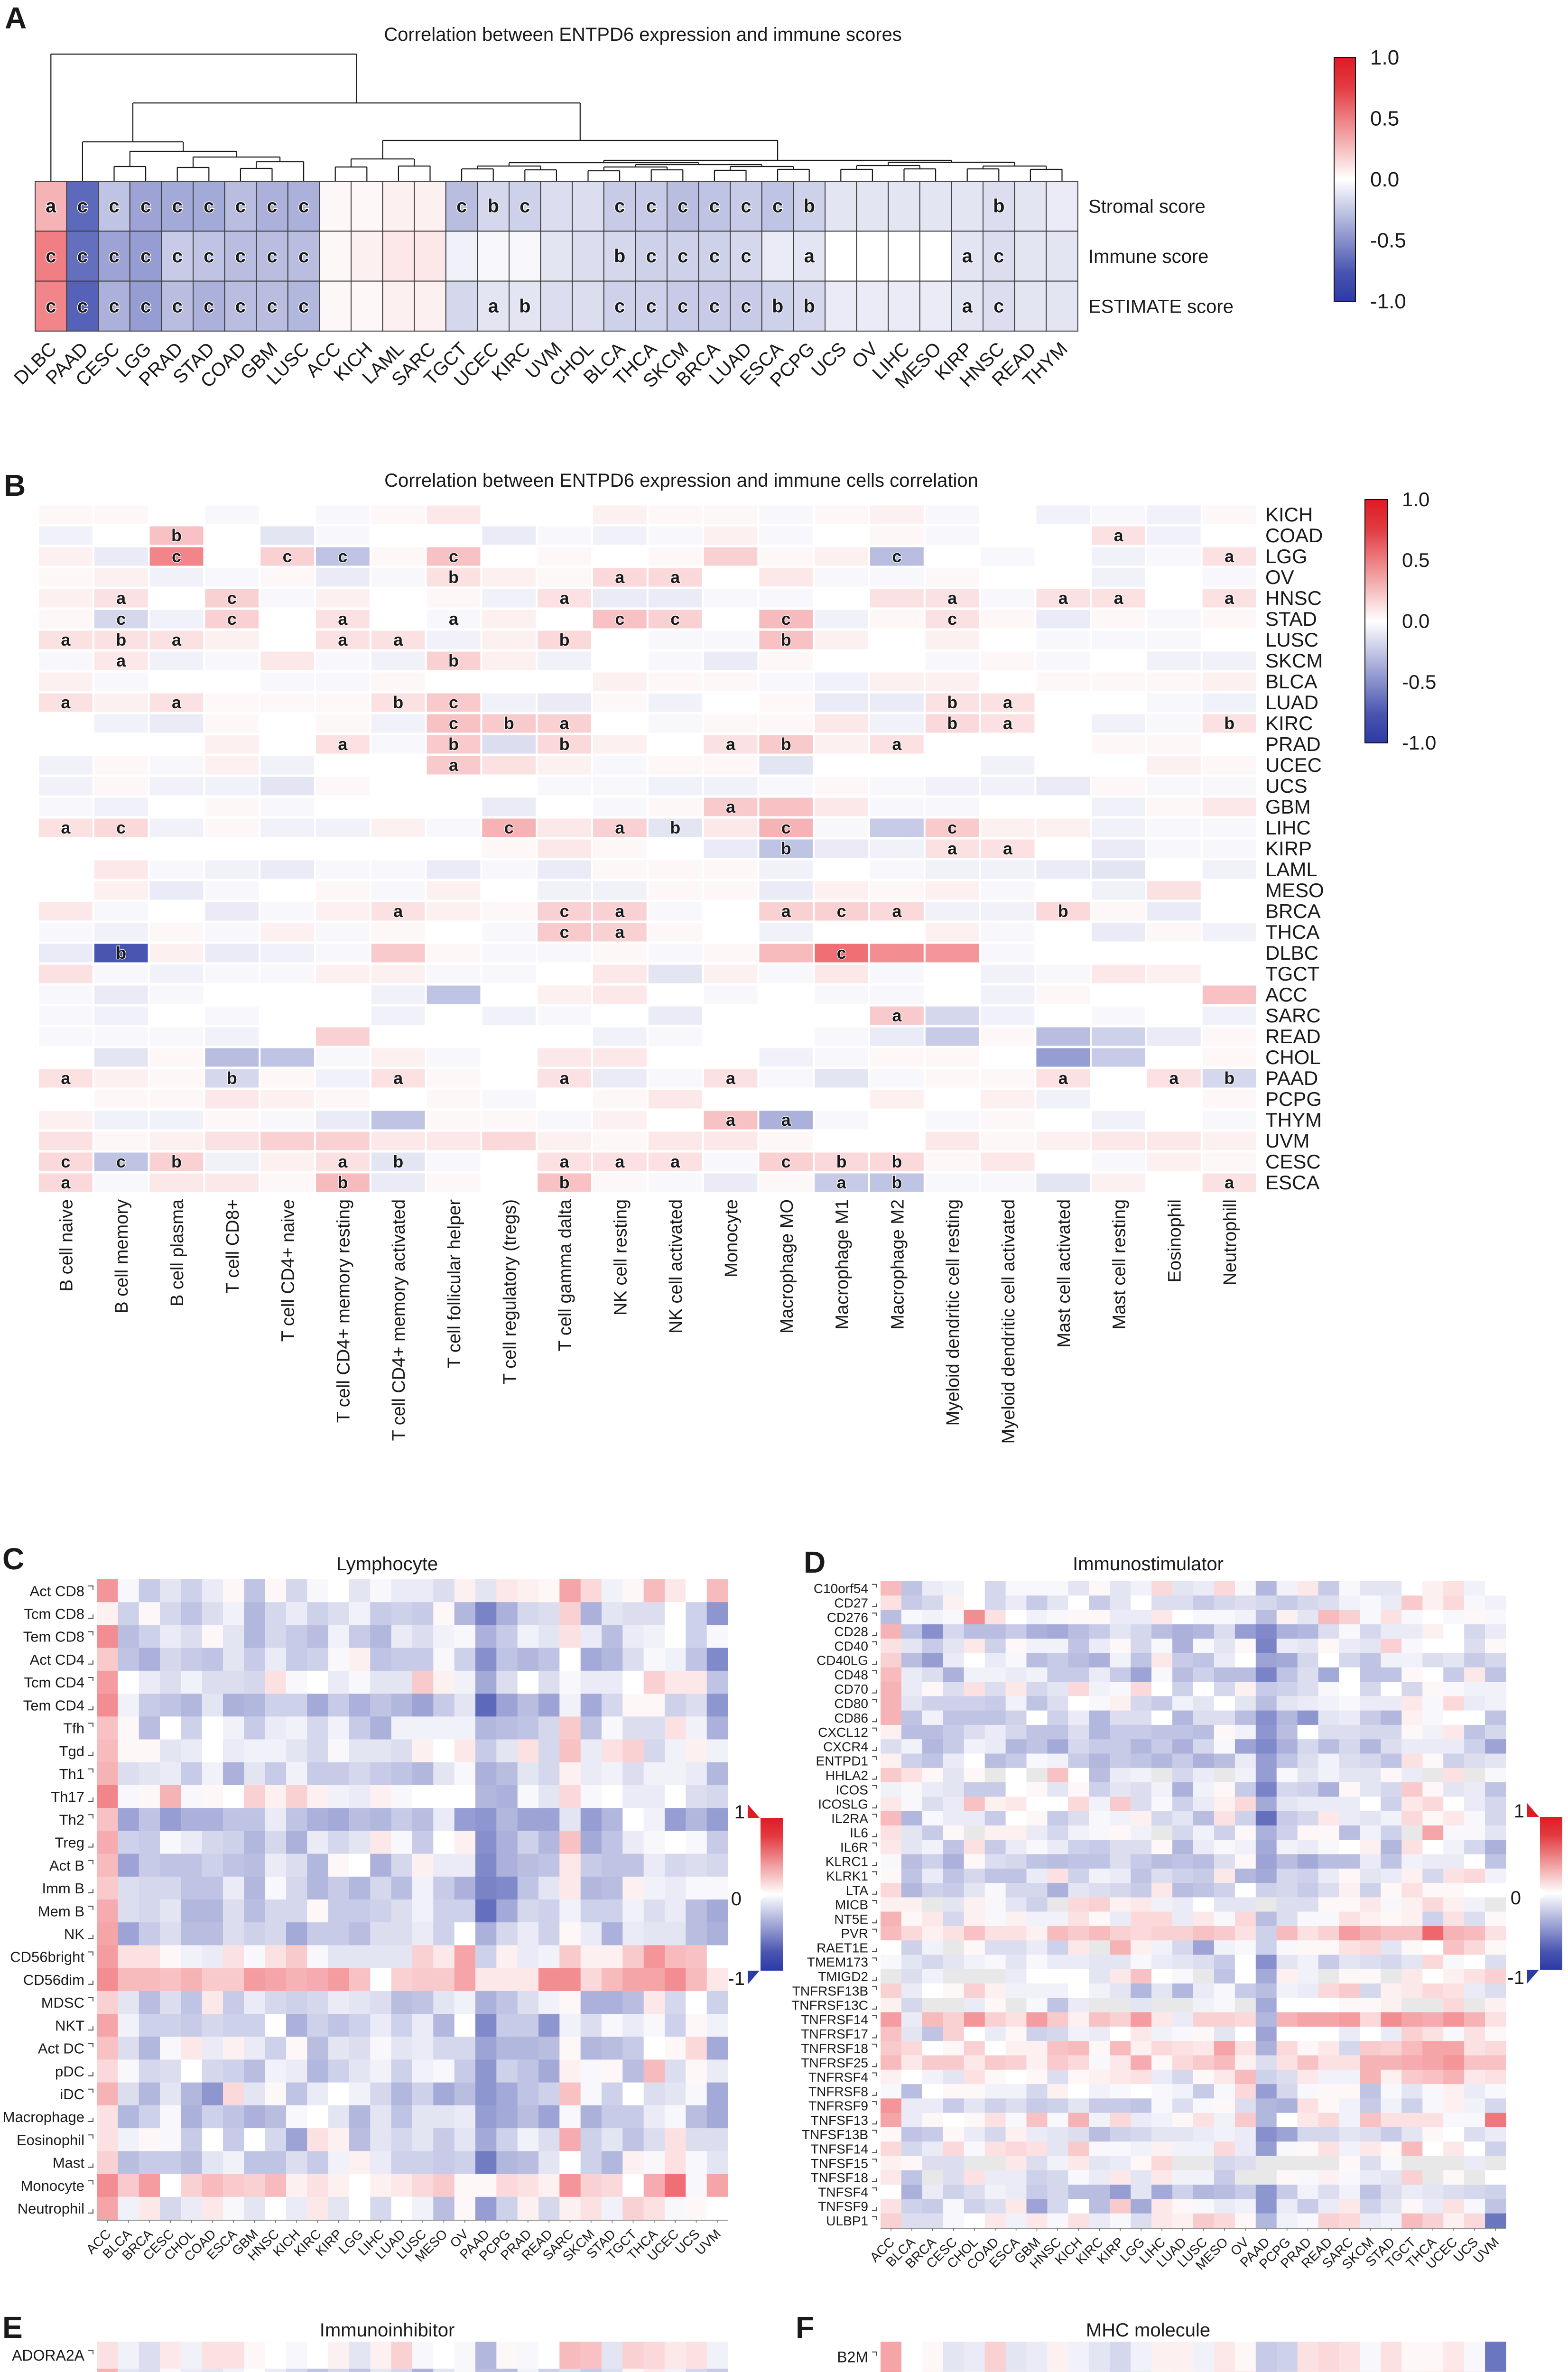  Describe the element at coordinates (1161, 306) in the screenshot. I see `svg-text: ESTIMATE score` at that location.